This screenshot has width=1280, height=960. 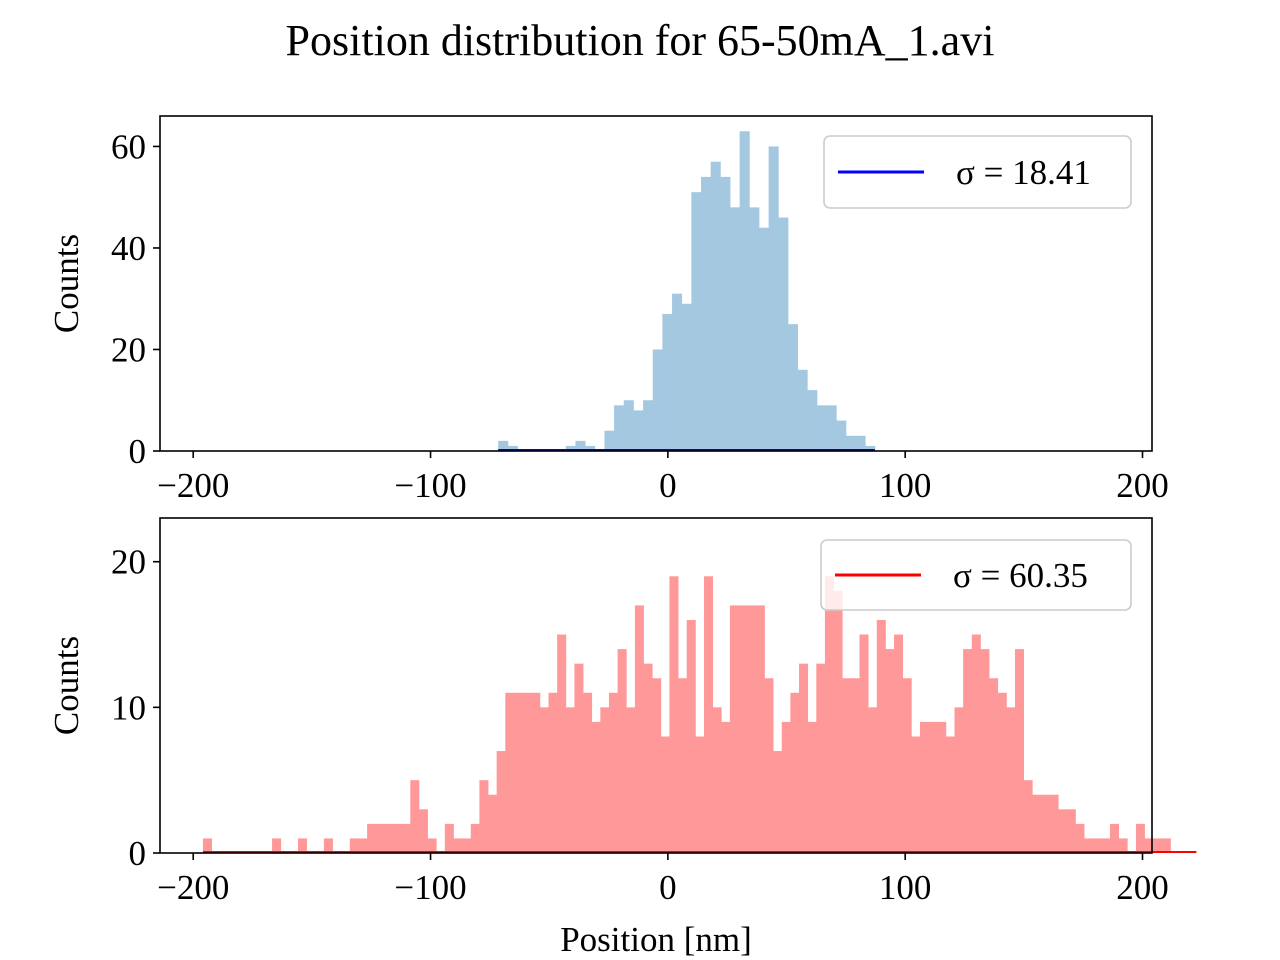 I want to click on y-tick-label: 10, so click(x=128, y=707).